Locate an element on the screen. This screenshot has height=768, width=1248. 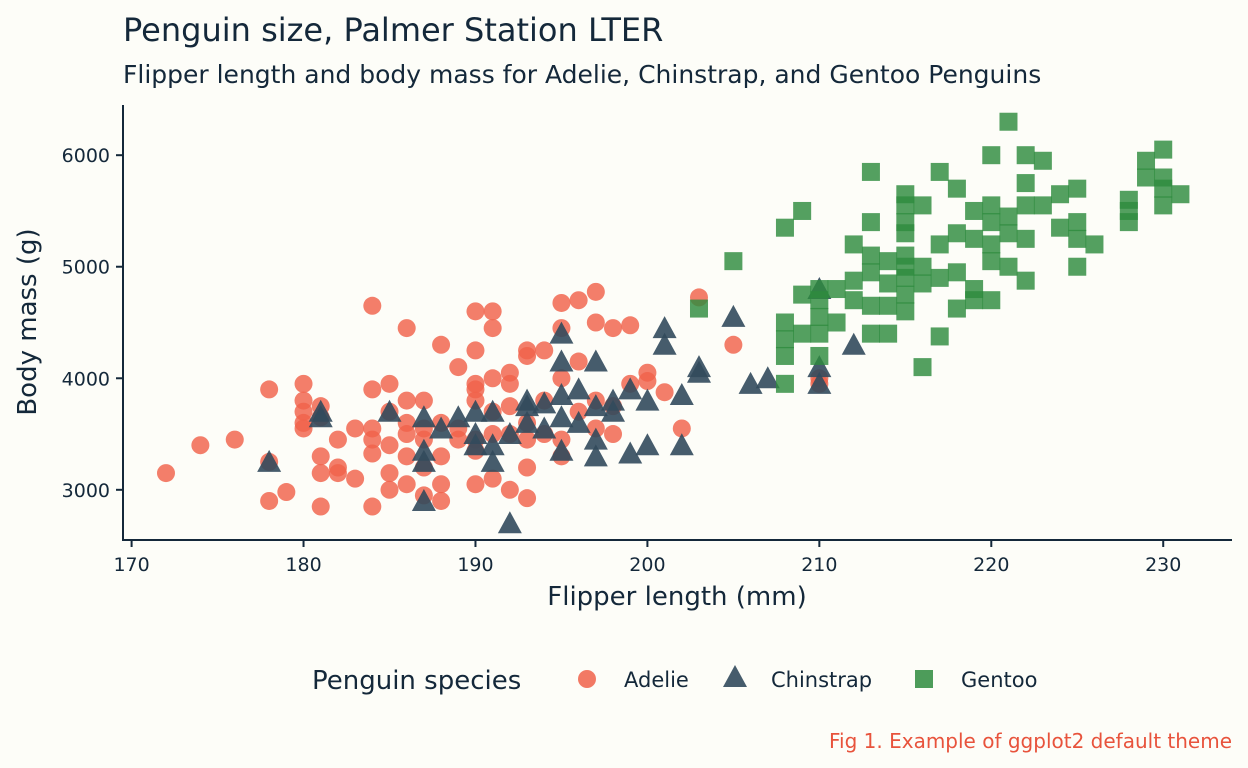
legend-key-gentoo is located at coordinates (924, 679).